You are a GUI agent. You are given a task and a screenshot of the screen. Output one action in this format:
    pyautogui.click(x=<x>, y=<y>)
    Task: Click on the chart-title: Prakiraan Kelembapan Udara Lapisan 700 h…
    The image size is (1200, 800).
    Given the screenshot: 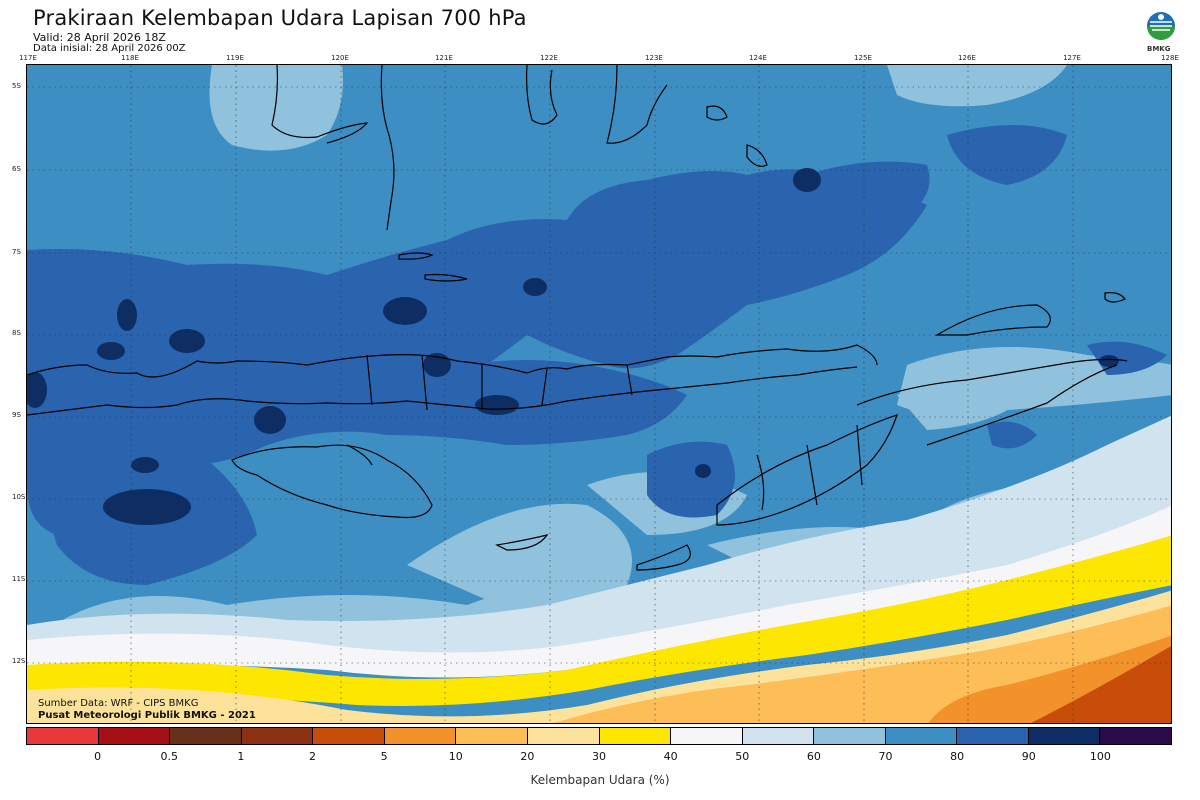 What is the action you would take?
    pyautogui.click(x=280, y=18)
    